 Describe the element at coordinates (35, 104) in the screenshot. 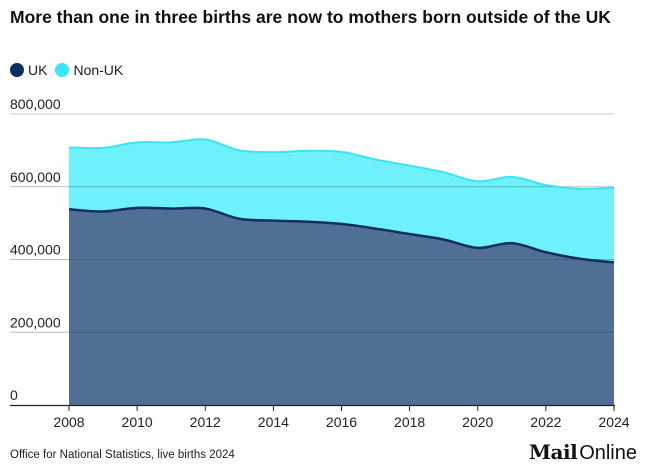

I see `y-tick-label: 800,000` at that location.